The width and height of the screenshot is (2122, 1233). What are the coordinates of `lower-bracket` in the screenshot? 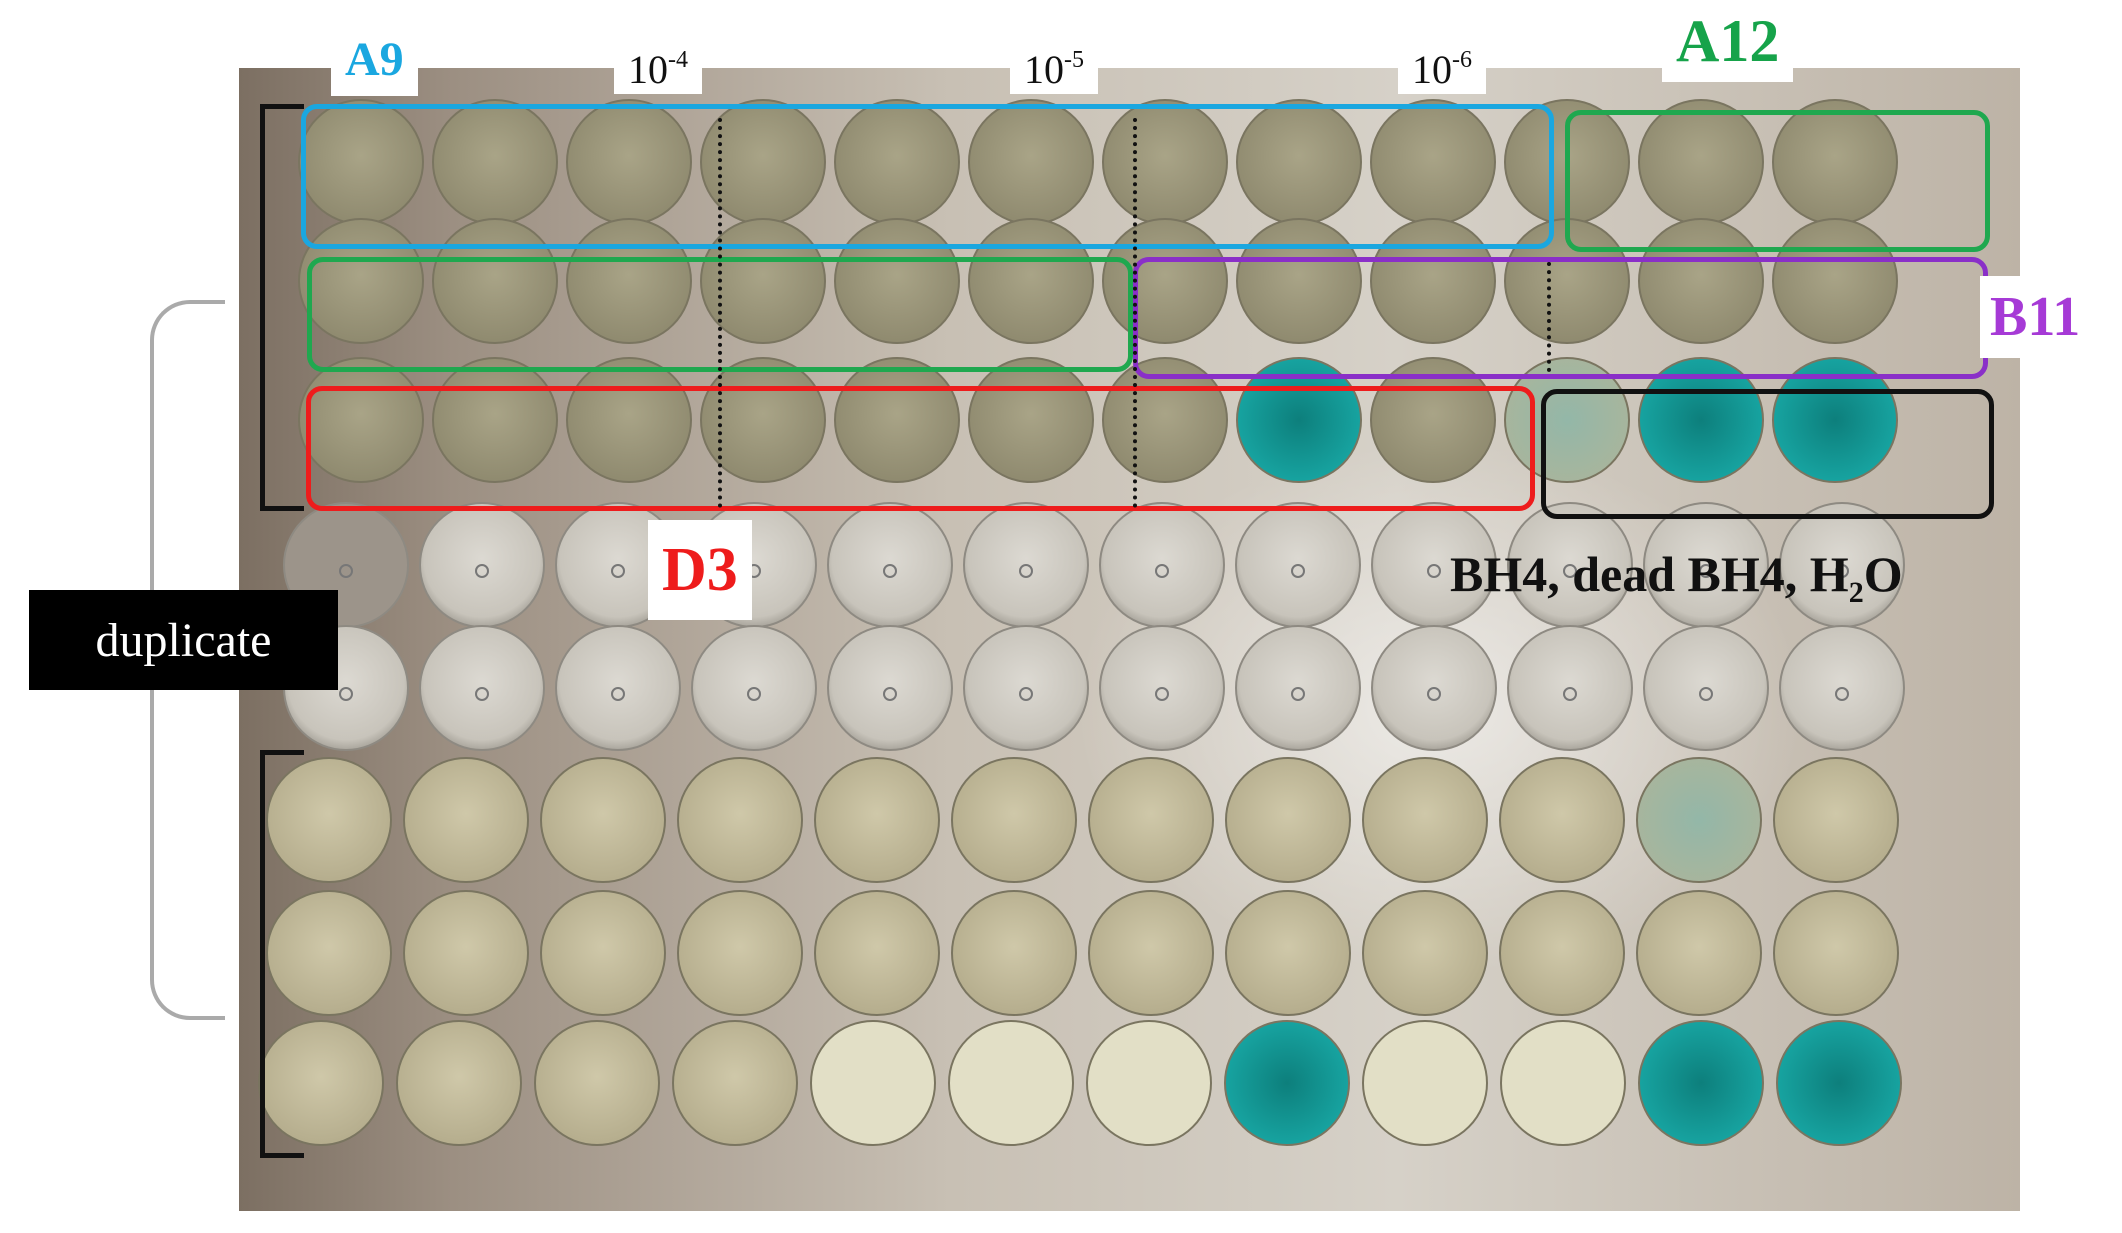 It's located at (282, 954).